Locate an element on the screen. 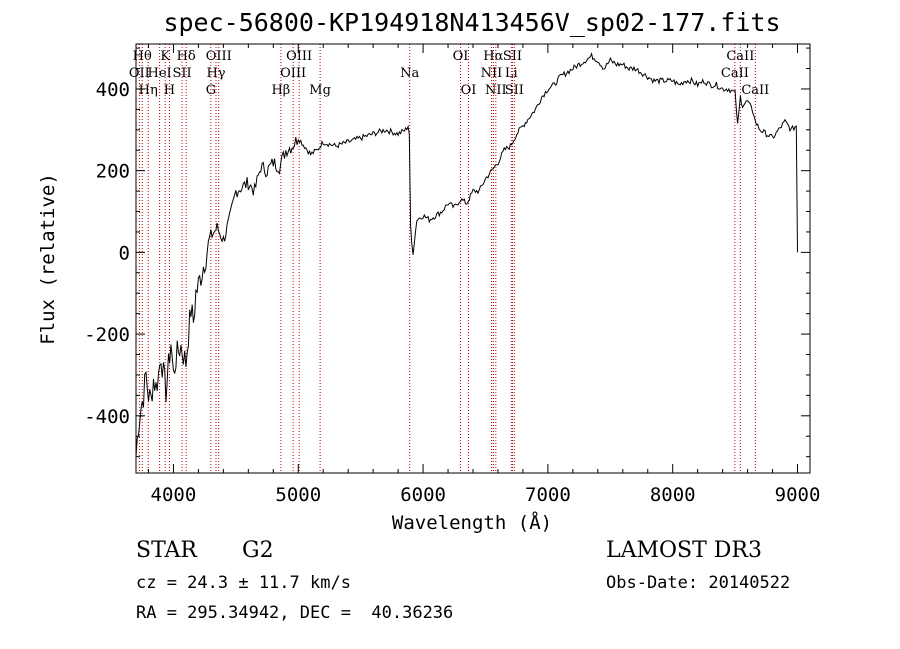  line-marker-label: Hα is located at coordinates (493, 56).